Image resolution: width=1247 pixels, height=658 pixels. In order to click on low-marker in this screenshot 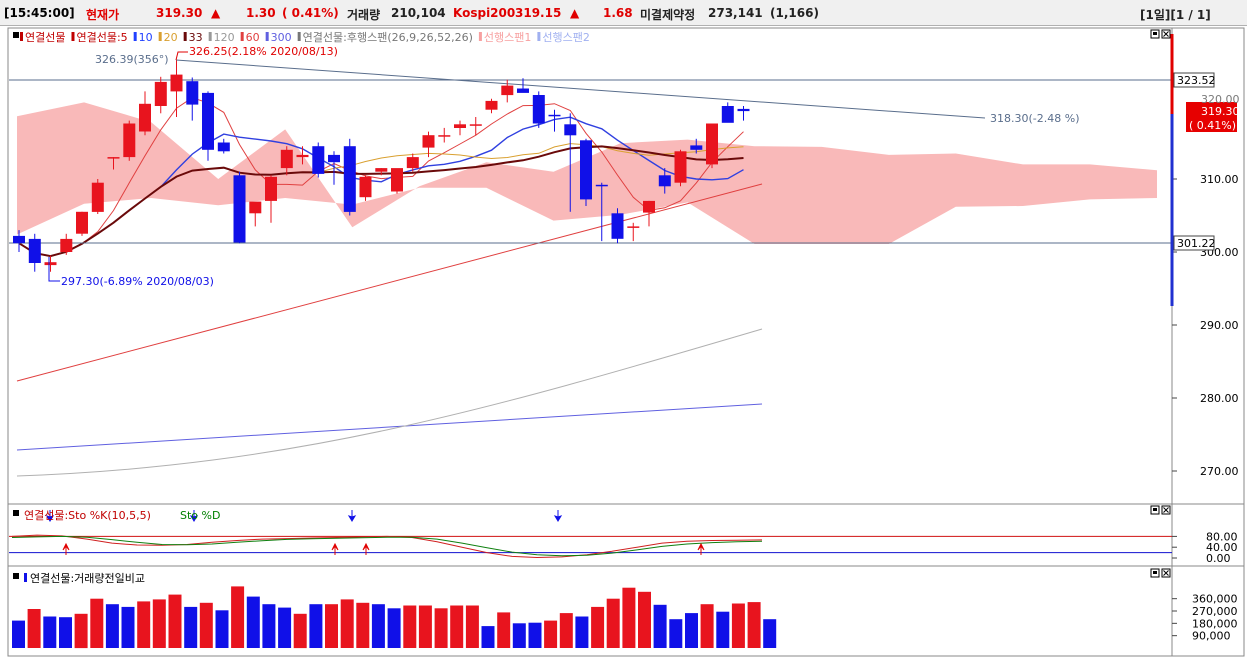, I will do `click(54, 269)`.